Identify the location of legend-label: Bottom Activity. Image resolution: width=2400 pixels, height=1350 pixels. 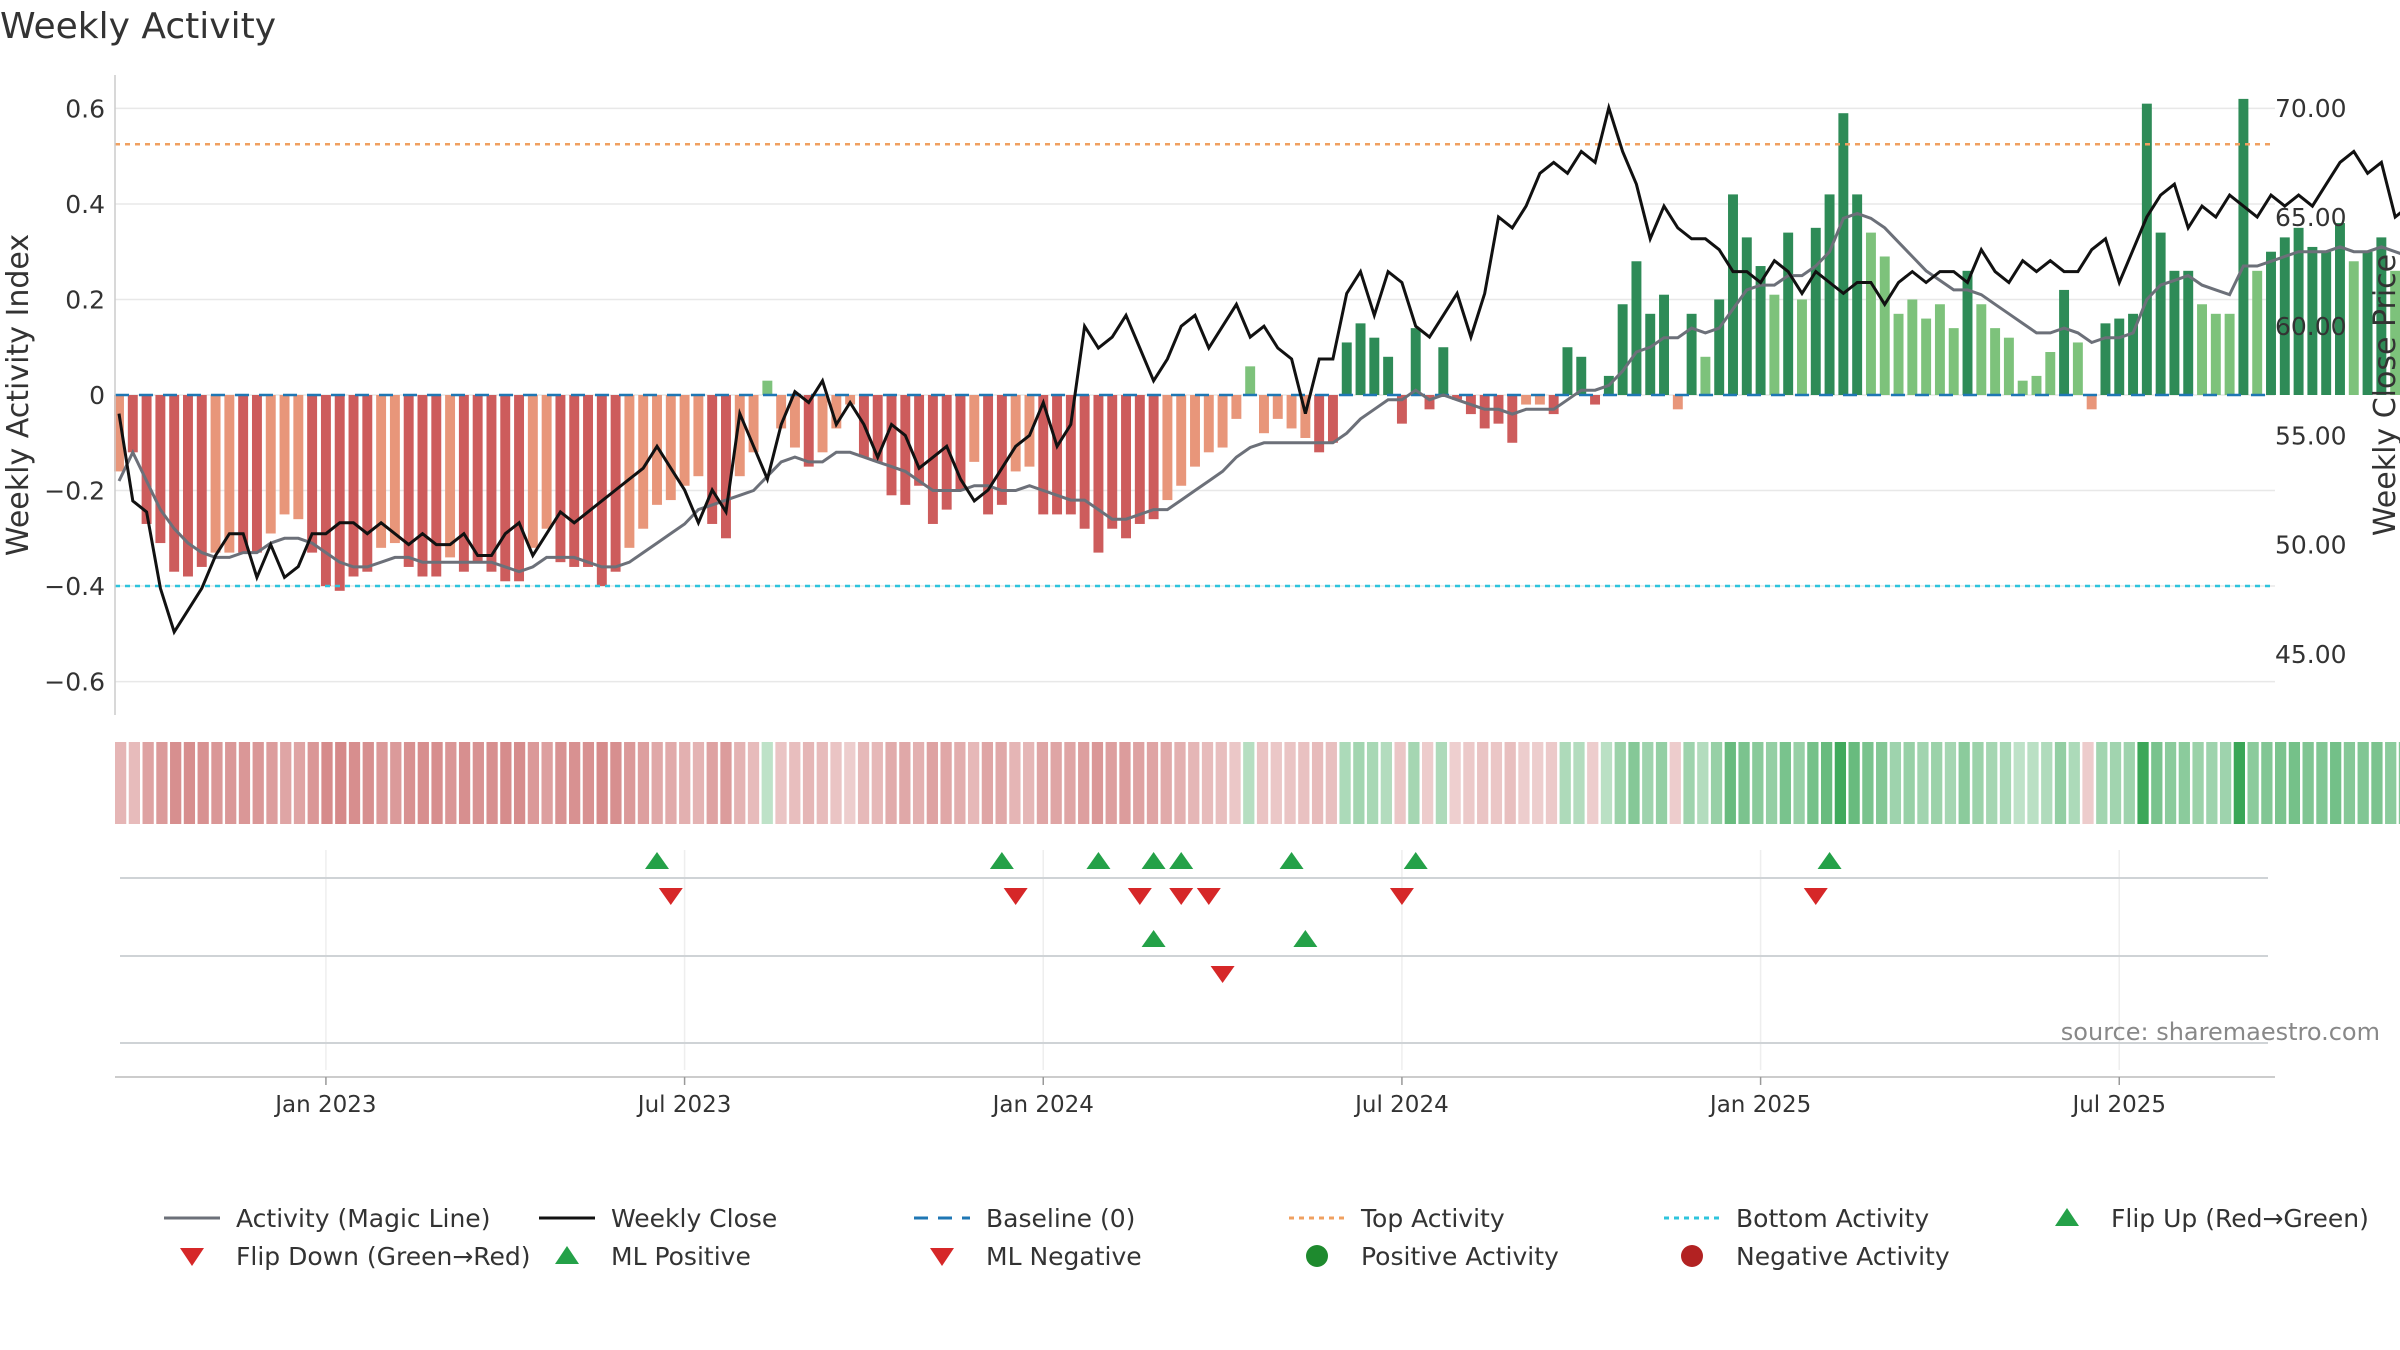
(1833, 1218).